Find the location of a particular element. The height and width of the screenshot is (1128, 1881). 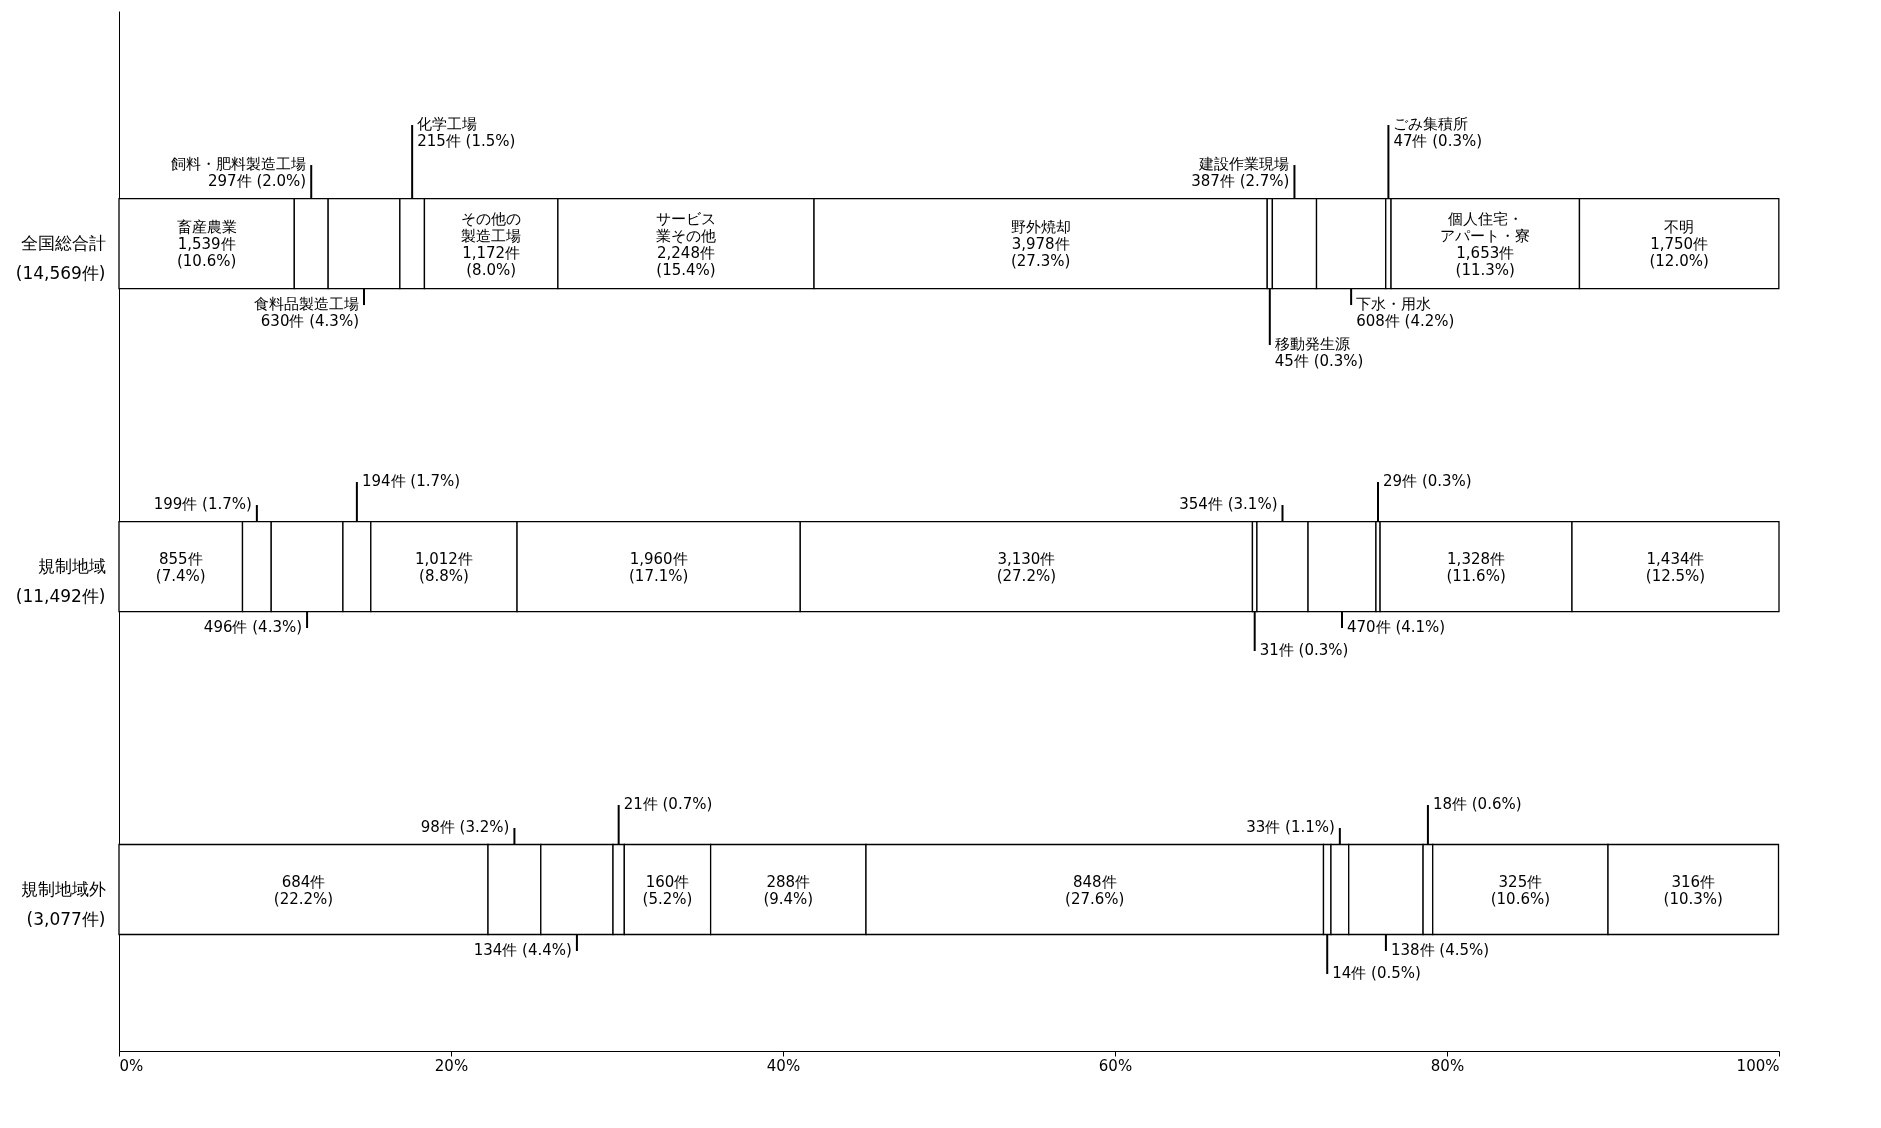

data-label: 1,750件 (12.0%) is located at coordinates (1679, 253).